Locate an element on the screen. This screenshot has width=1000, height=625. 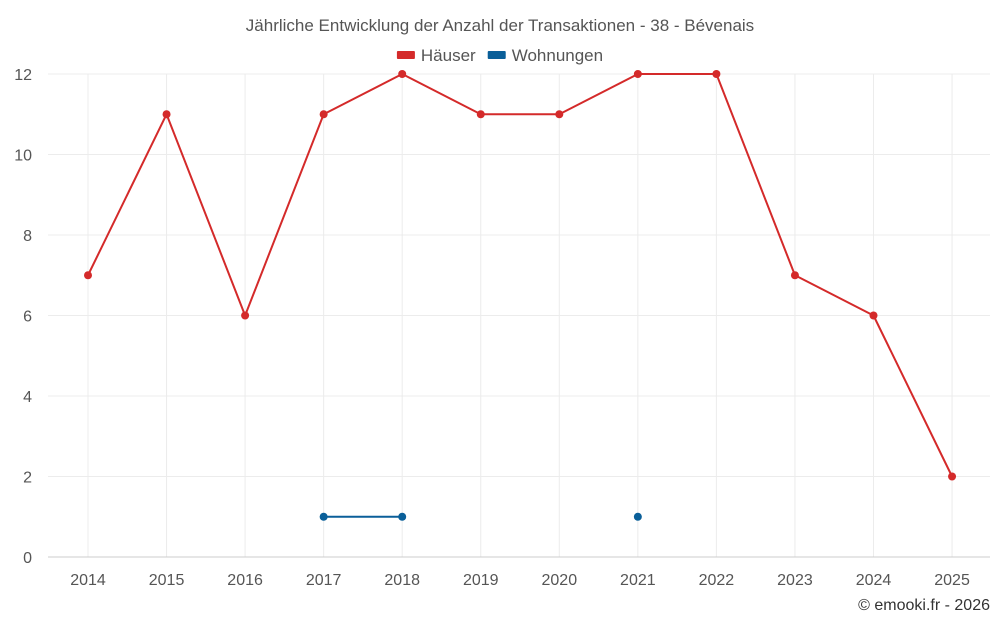
y-tick-label: 10 is located at coordinates (23, 156).